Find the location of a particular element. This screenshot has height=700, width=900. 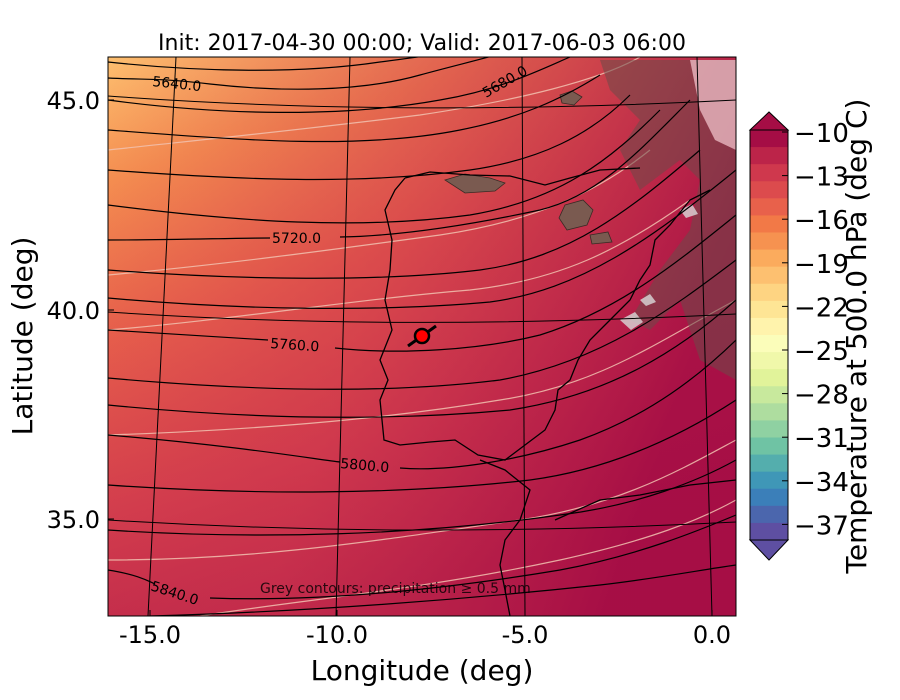

contour-label-5800: 5800.0 is located at coordinates (365, 466).